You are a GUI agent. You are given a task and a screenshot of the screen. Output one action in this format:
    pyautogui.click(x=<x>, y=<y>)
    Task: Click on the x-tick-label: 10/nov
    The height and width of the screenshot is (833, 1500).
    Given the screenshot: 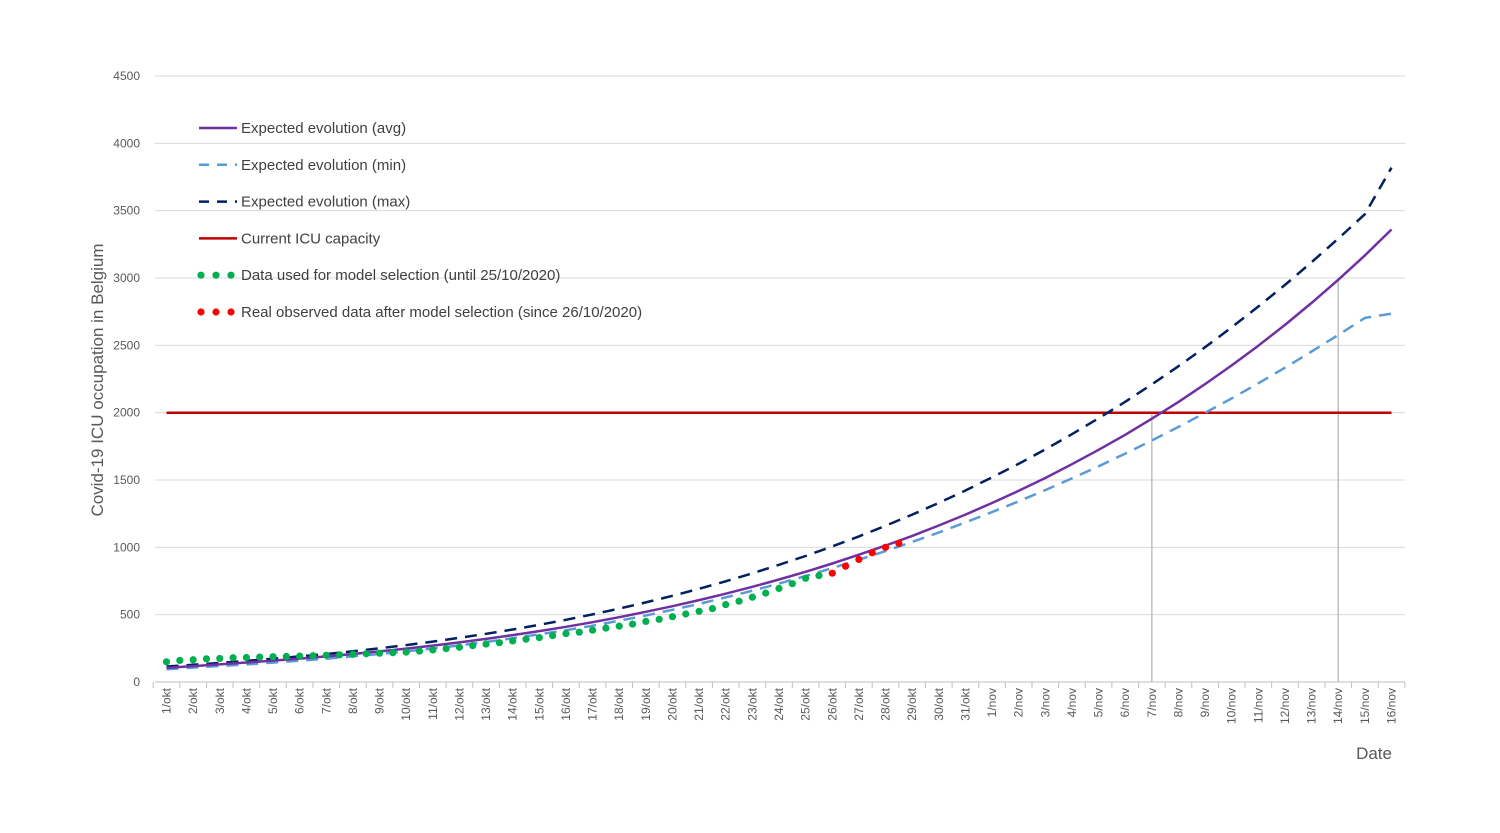 What is the action you would take?
    pyautogui.click(x=1232, y=706)
    